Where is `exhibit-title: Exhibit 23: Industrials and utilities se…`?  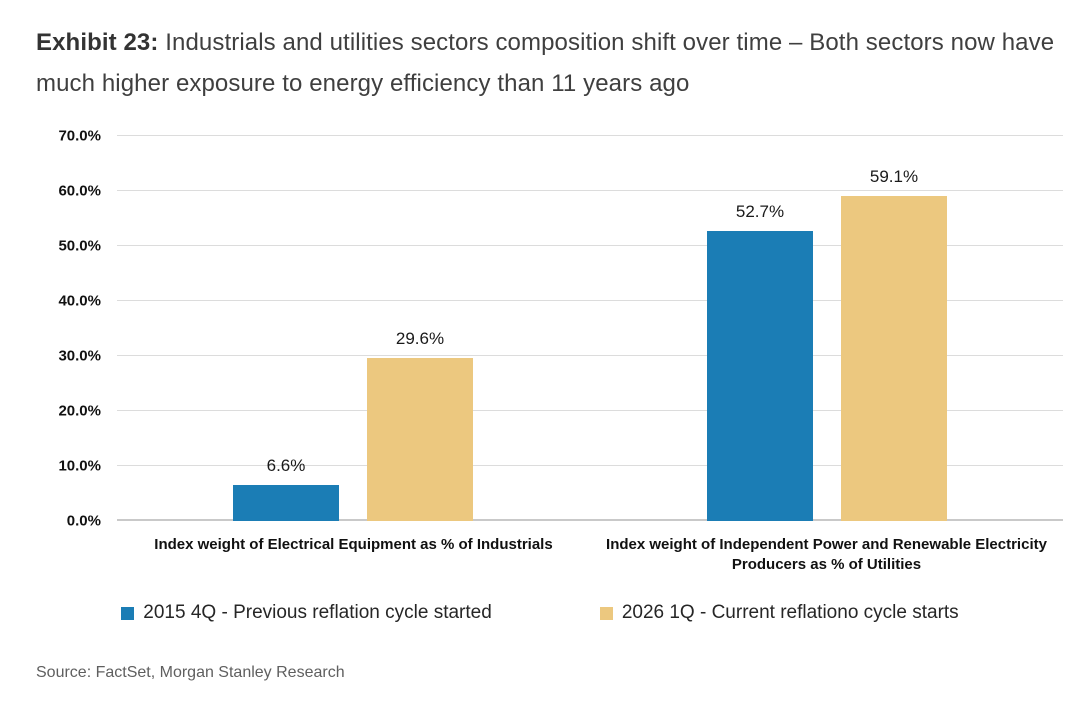
exhibit-title: Exhibit 23: Industrials and utilities se… is located at coordinates (550, 63).